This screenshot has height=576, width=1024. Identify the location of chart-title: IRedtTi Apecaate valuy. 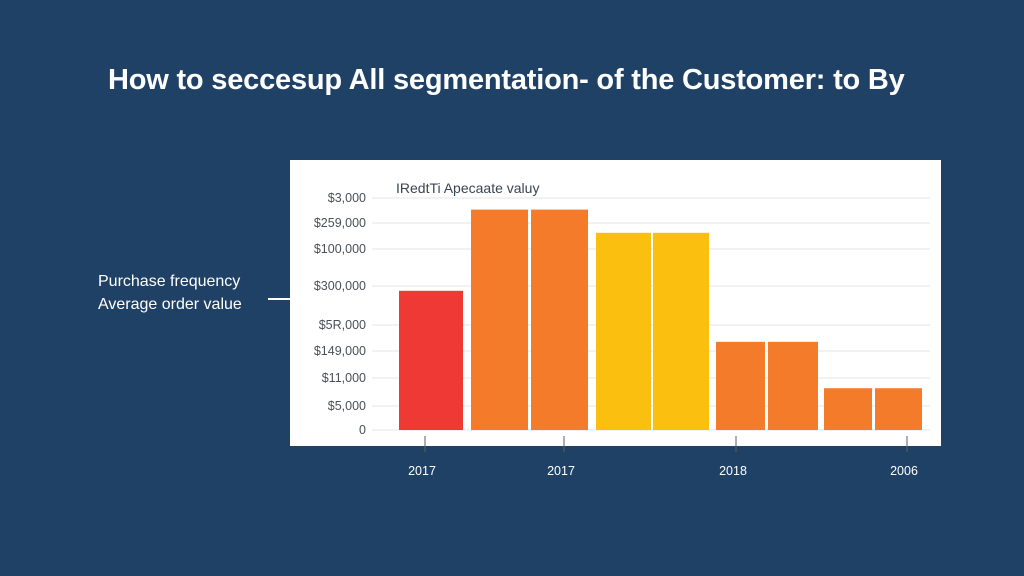
(467, 188).